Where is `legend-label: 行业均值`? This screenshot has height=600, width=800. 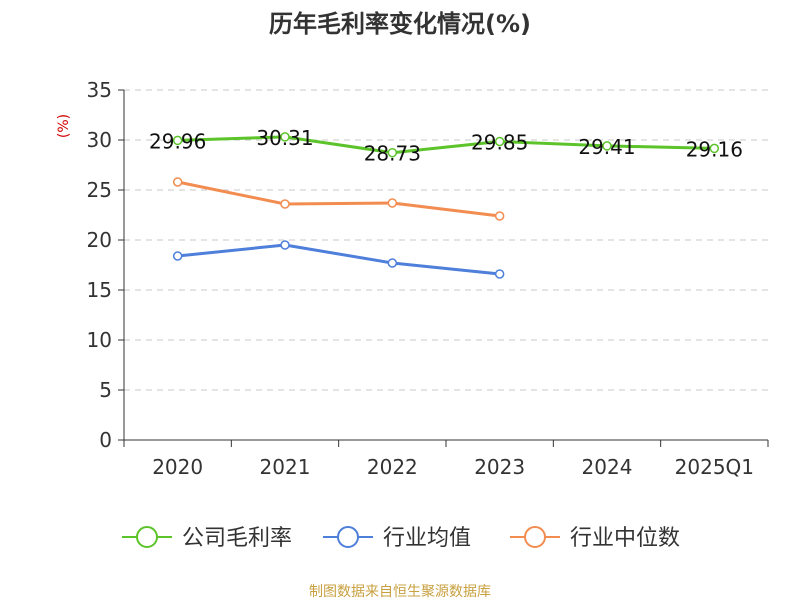
legend-label: 行业均值 is located at coordinates (427, 538).